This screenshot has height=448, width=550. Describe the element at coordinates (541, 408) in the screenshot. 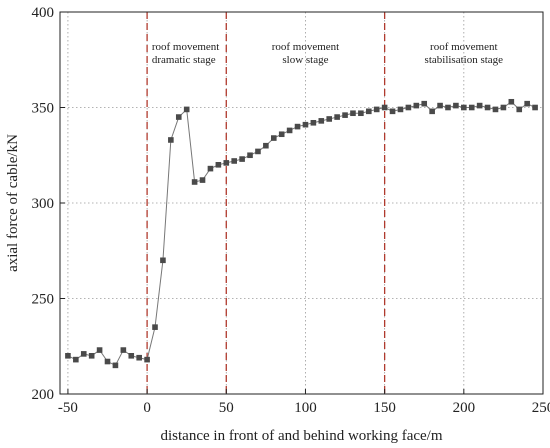

I see `x-tick-label: 250` at that location.